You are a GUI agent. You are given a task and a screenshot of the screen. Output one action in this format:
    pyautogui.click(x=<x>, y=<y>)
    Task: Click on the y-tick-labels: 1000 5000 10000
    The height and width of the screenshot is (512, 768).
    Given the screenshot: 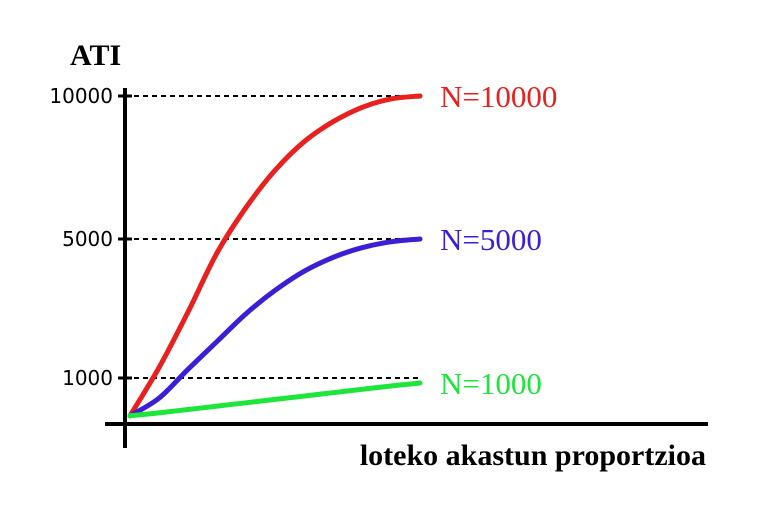 What is the action you would take?
    pyautogui.click(x=90, y=237)
    